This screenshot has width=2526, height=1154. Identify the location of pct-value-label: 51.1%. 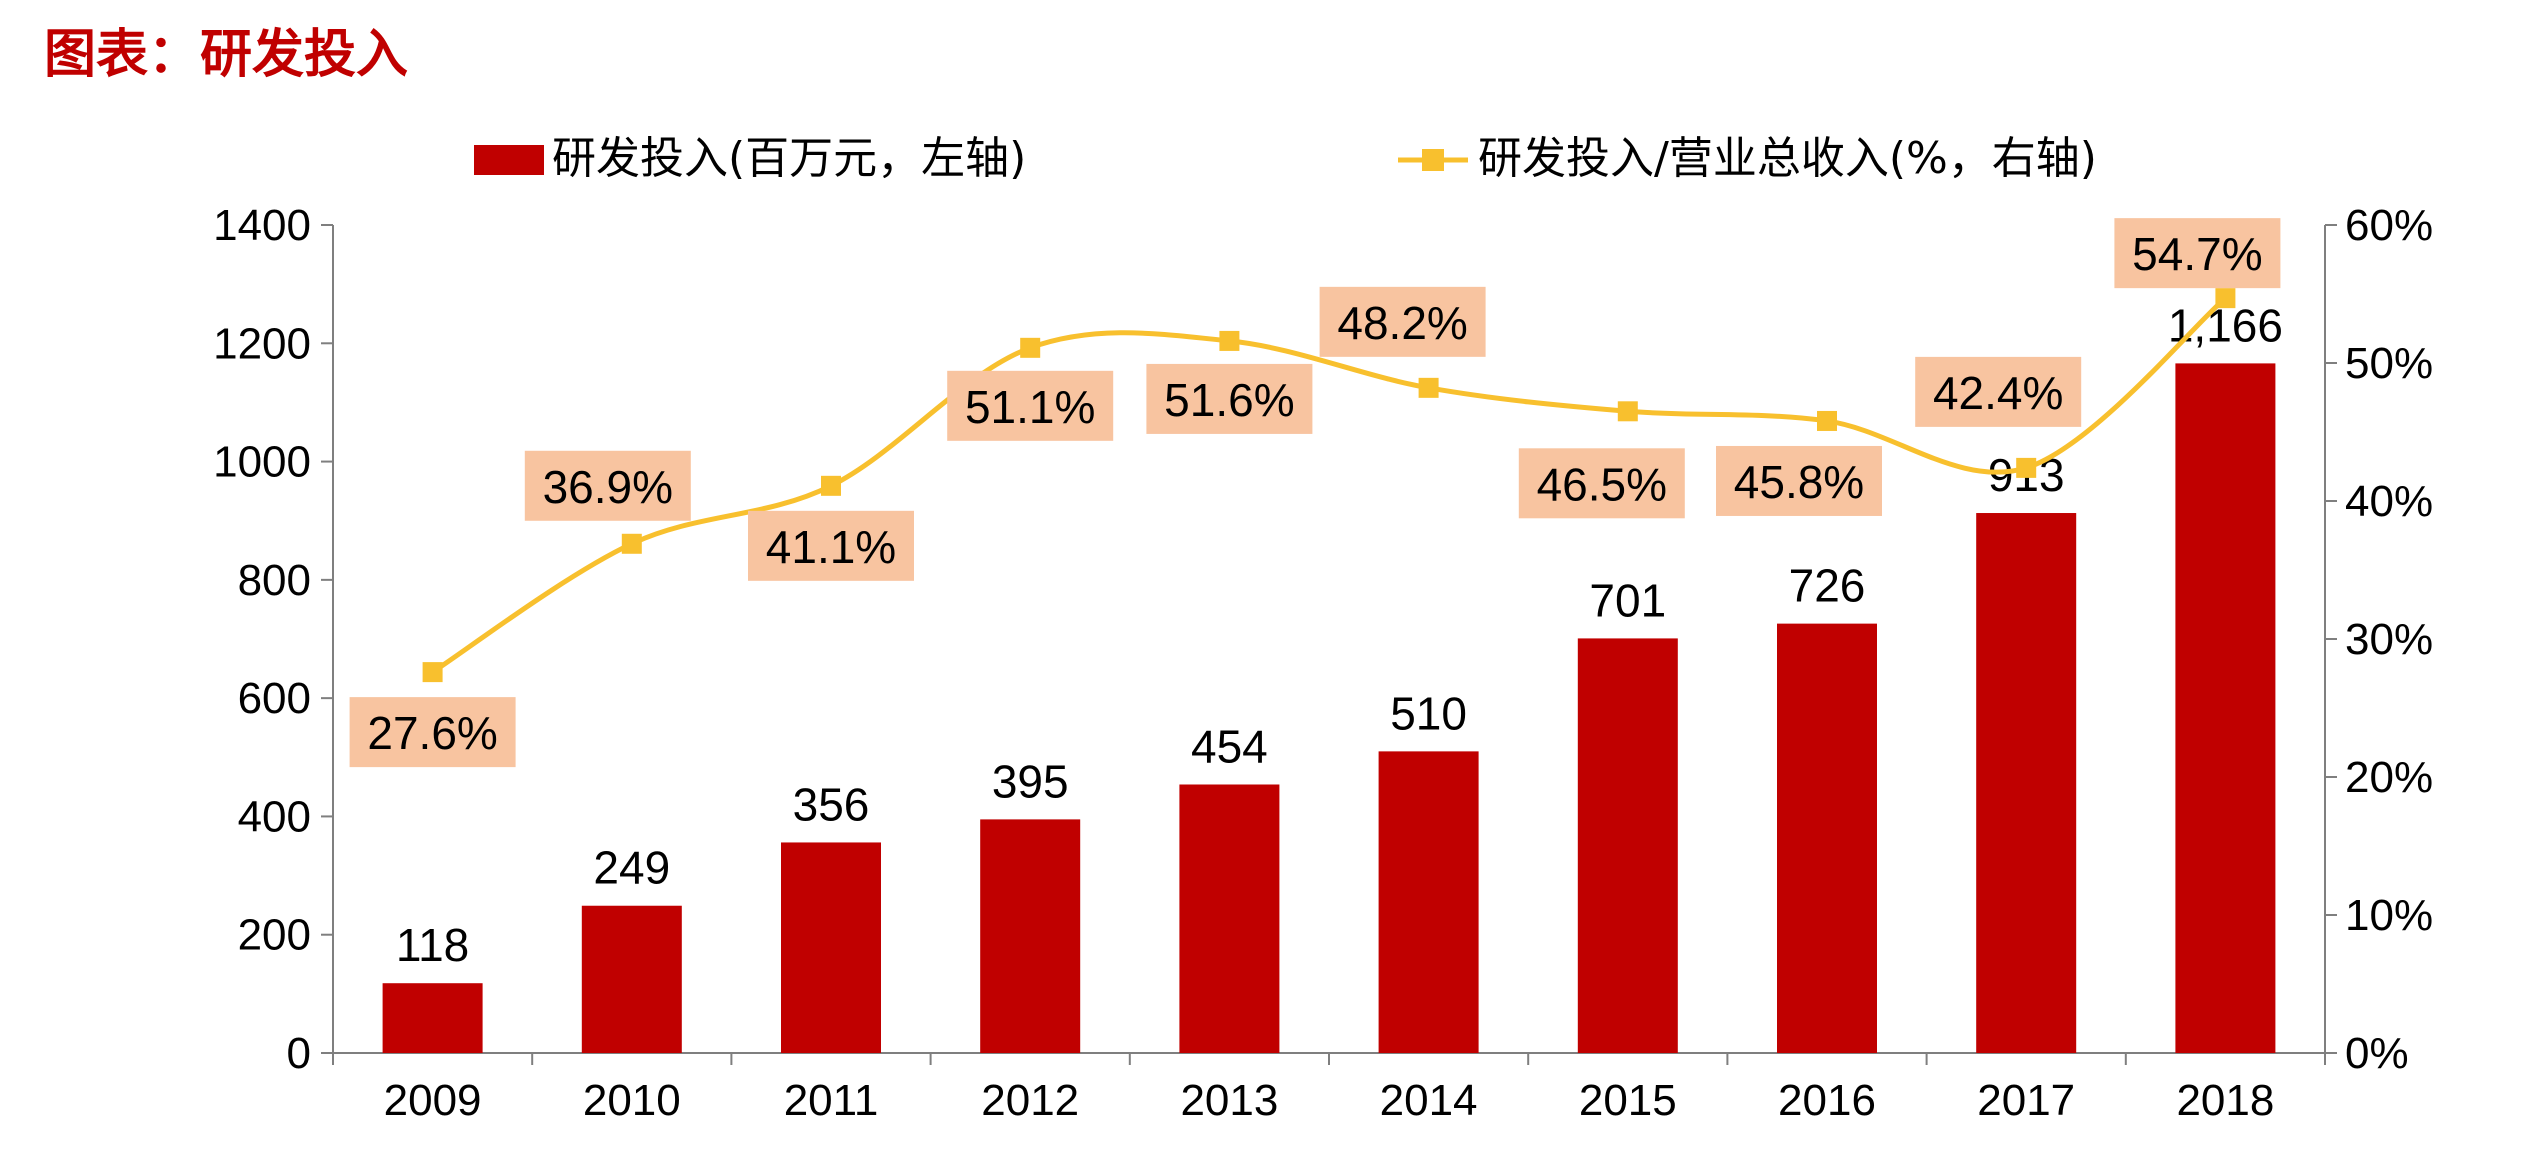
(1030, 407).